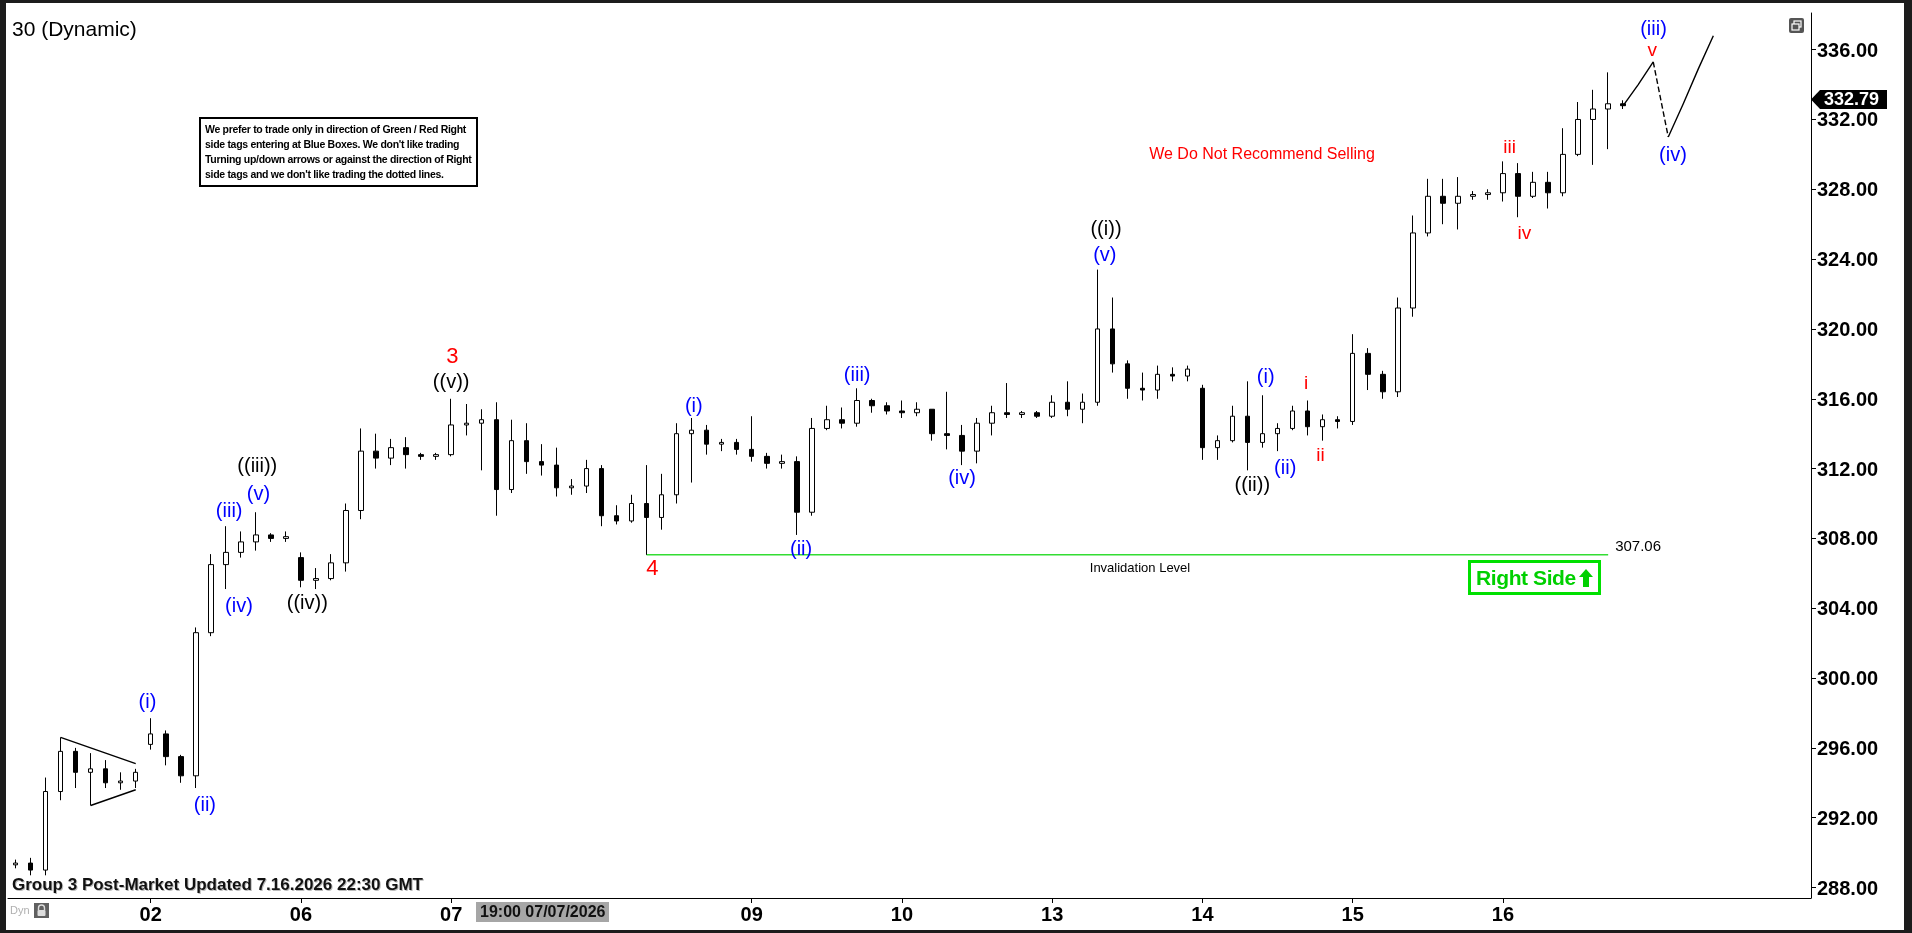  Describe the element at coordinates (1526, 577) in the screenshot. I see `annotation: Right Side` at that location.